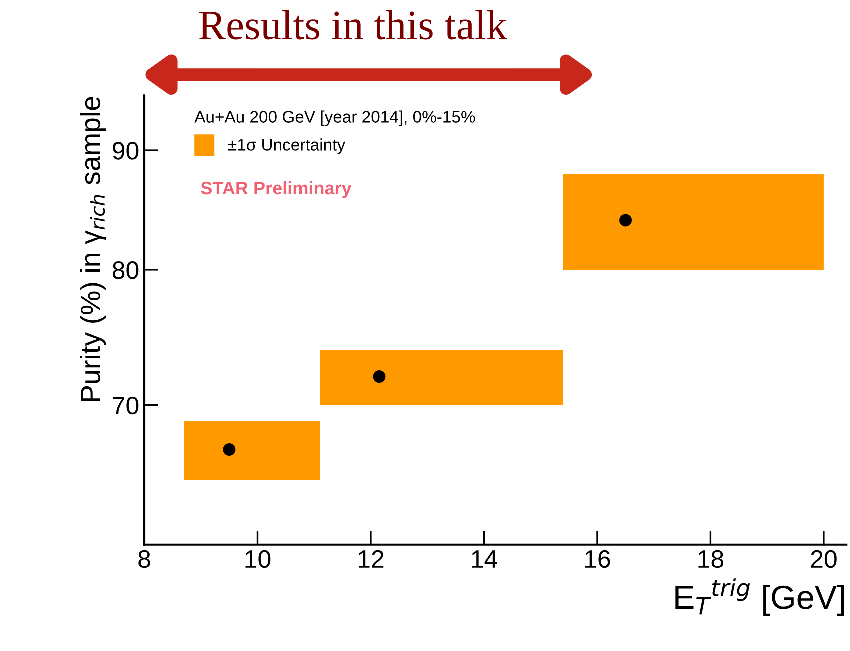 This screenshot has height=651, width=850. Describe the element at coordinates (287, 146) in the screenshot. I see `legend-label: ±1σ Uncertainty` at that location.